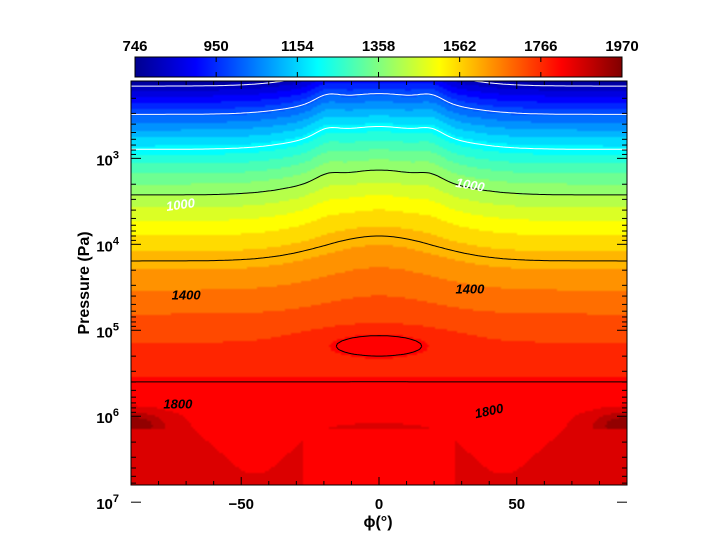  Describe the element at coordinates (377, 522) in the screenshot. I see `x-axis-title: ϕ(°)` at that location.